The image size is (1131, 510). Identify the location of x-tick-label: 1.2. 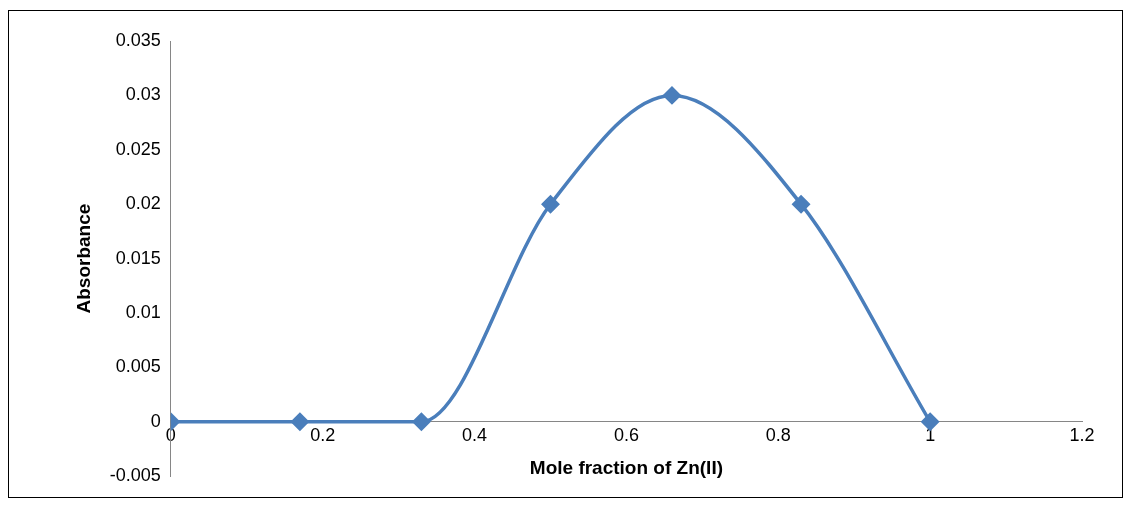
(1082, 434).